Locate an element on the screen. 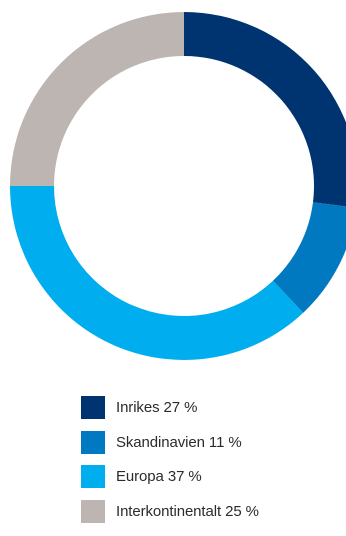 The width and height of the screenshot is (346, 536). legend-label-inrikes: Inrikes 27 % is located at coordinates (157, 407).